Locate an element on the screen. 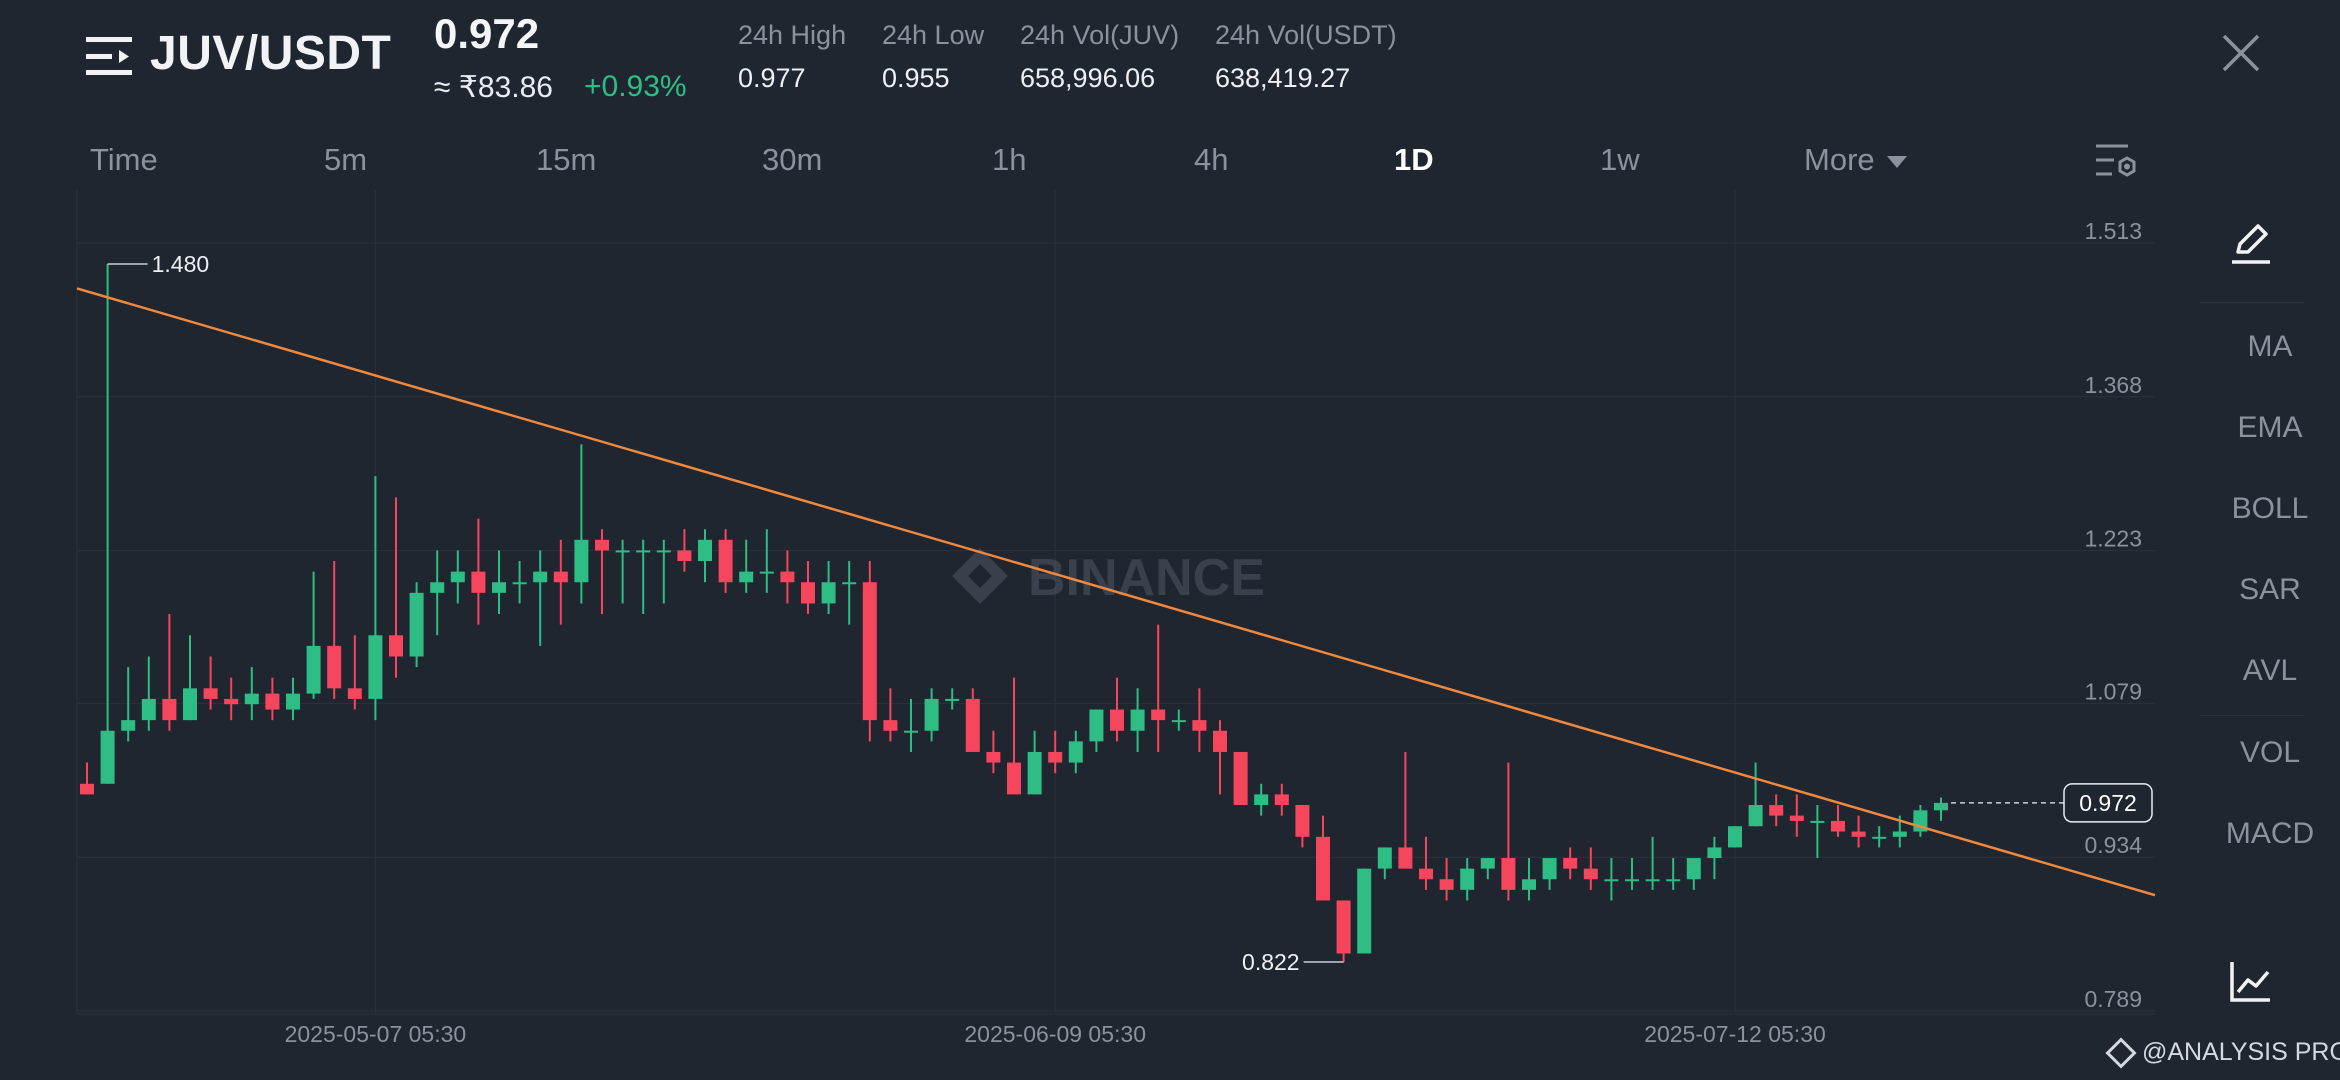  menu-icon is located at coordinates (109, 56).